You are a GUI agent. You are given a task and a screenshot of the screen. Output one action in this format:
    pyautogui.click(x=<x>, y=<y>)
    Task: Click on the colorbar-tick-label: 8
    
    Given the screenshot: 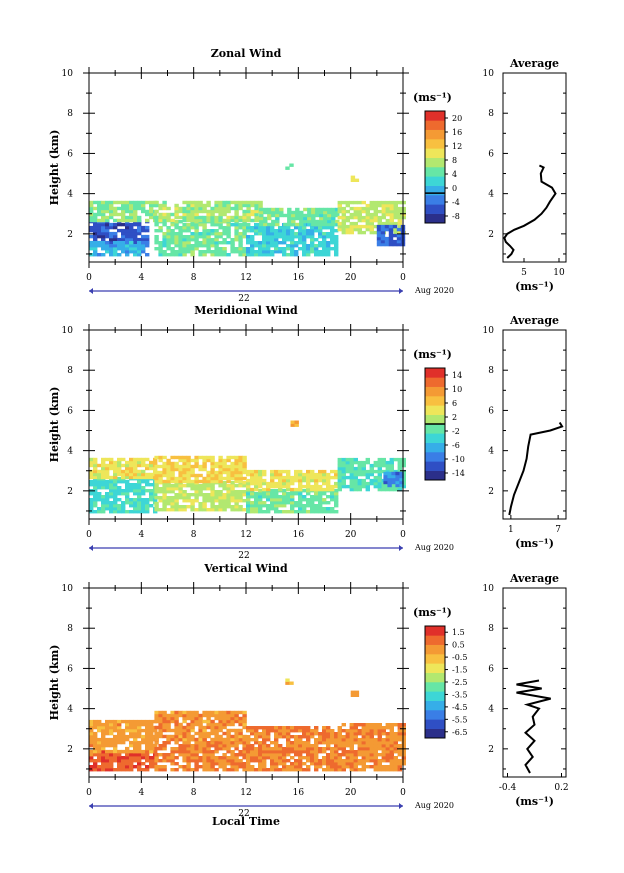 What is the action you would take?
    pyautogui.click(x=454, y=160)
    